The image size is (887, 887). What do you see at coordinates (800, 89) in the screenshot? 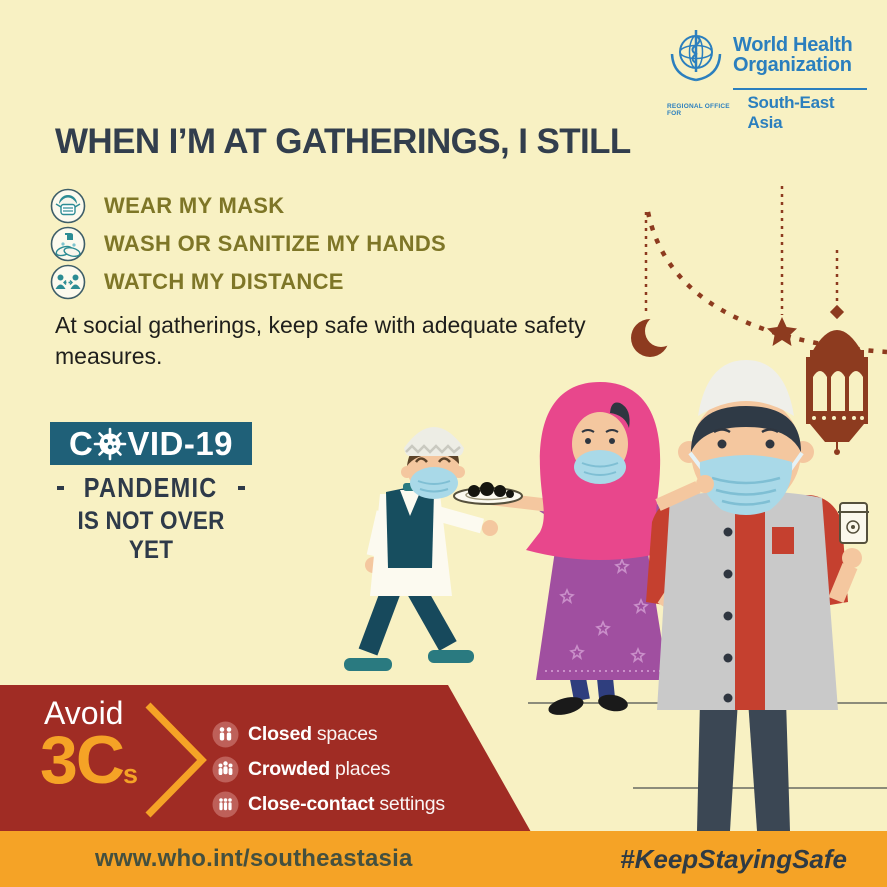
I see `who-divider` at bounding box center [800, 89].